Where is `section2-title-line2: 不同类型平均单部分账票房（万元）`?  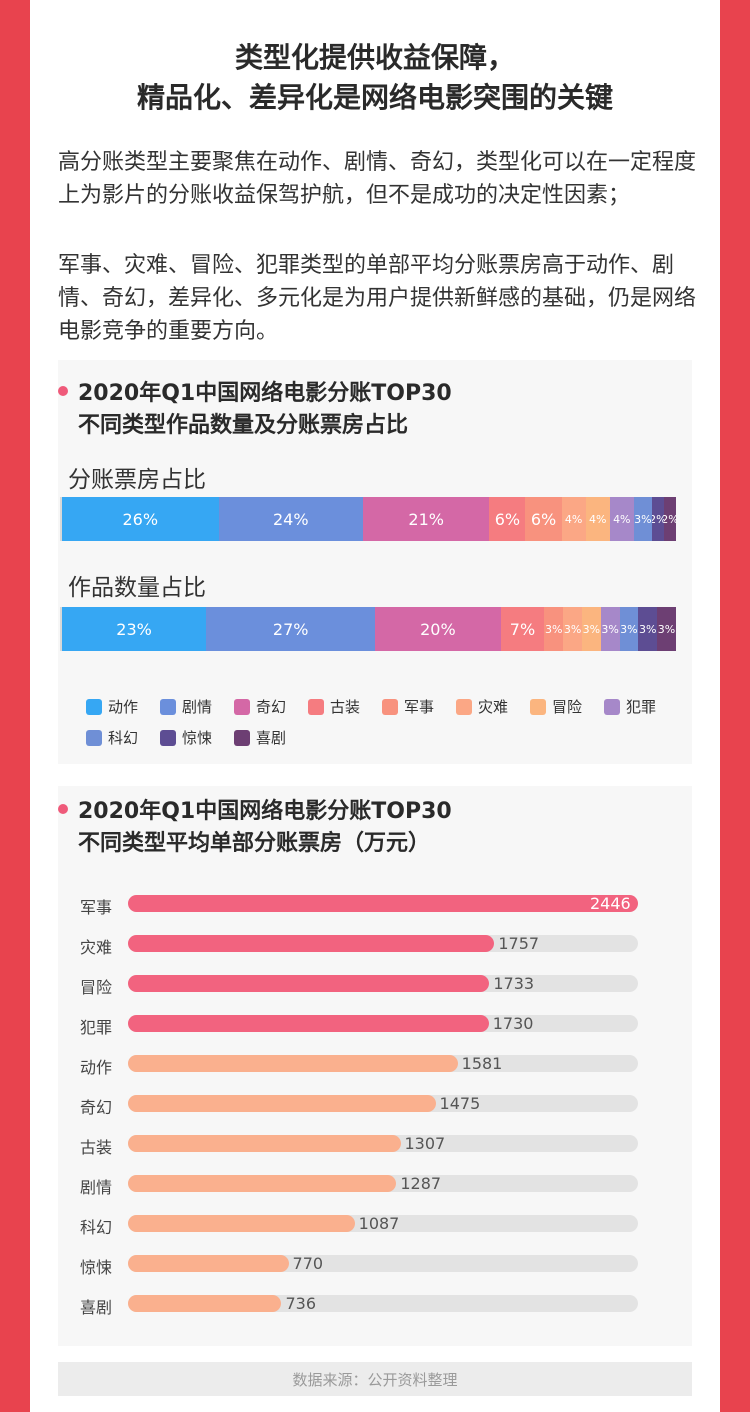 section2-title-line2: 不同类型平均单部分账票房（万元） is located at coordinates (254, 843).